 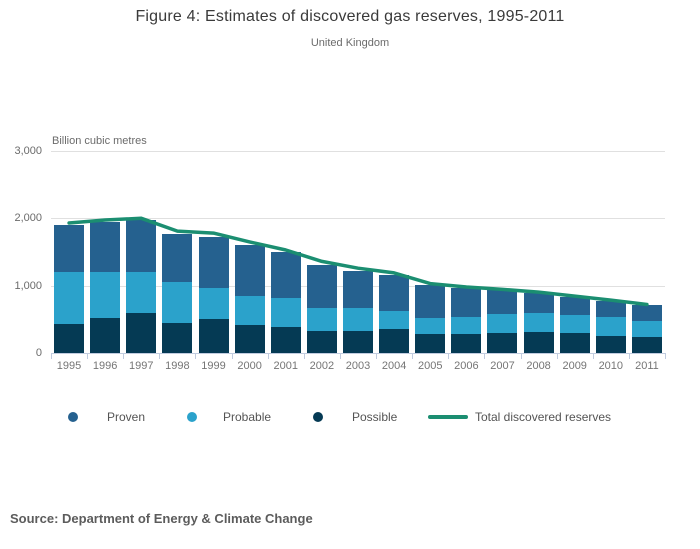 What do you see at coordinates (610, 344) in the screenshot?
I see `bar-segment-2010-possible` at bounding box center [610, 344].